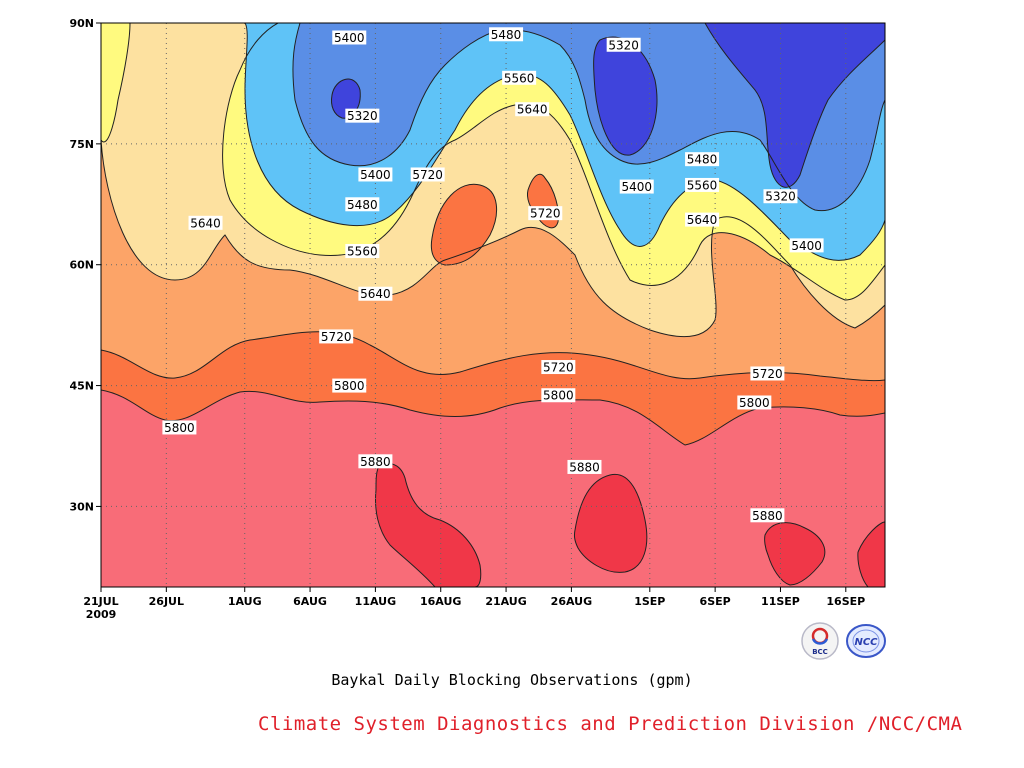 Image resolution: width=1024 pixels, height=768 pixels. I want to click on contour-label: 5560, so click(362, 251).